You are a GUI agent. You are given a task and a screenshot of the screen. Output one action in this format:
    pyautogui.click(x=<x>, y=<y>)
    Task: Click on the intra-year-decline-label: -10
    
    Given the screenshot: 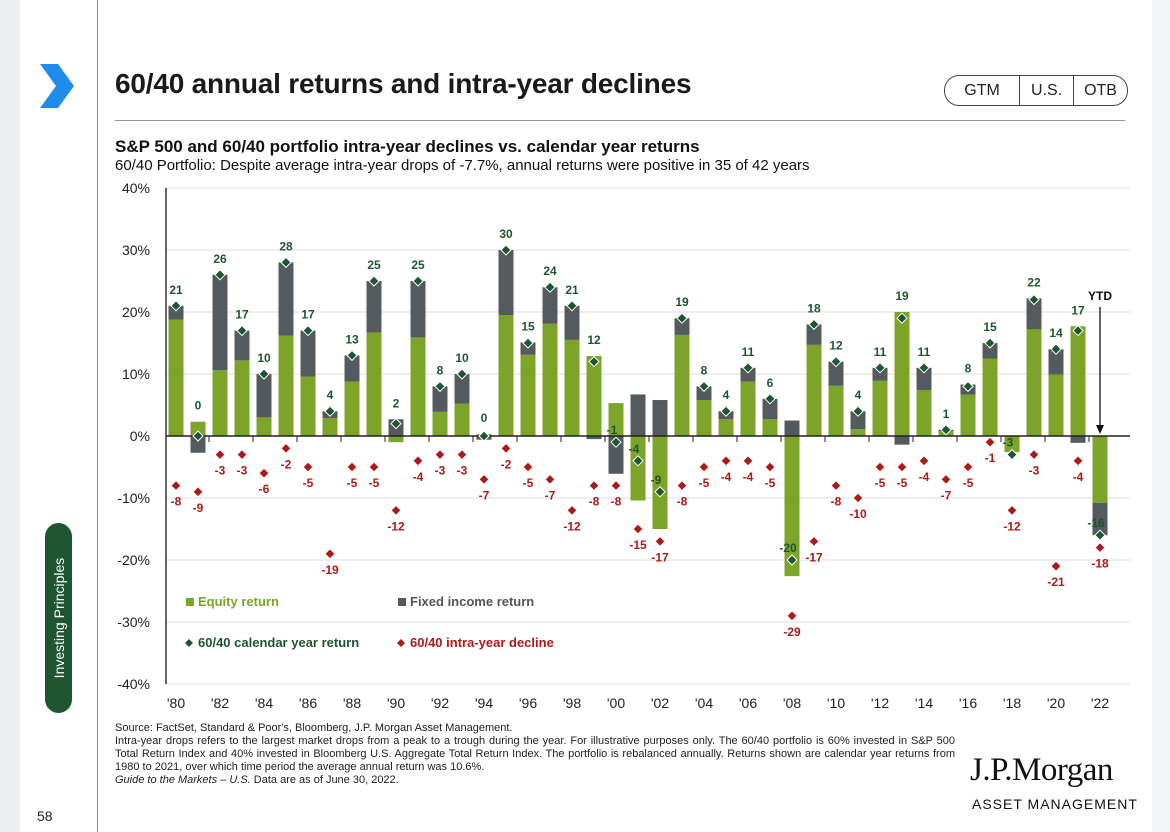 What is the action you would take?
    pyautogui.click(x=858, y=514)
    